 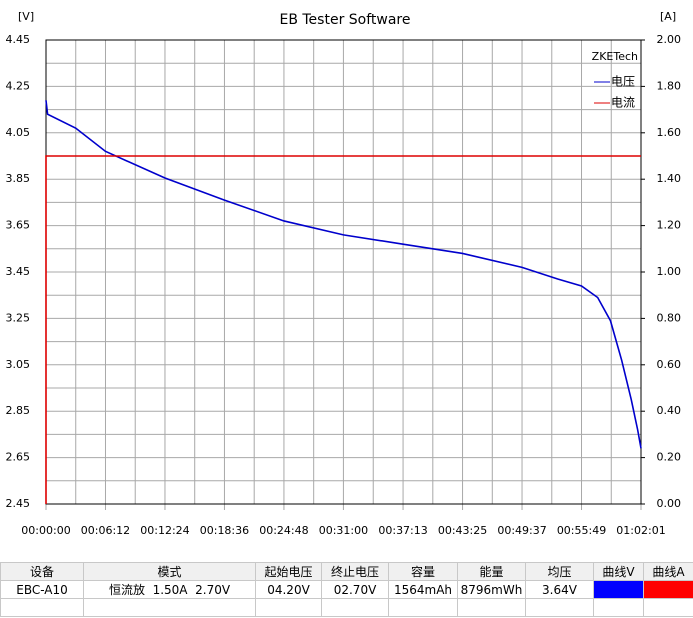 What do you see at coordinates (18, 410) in the screenshot?
I see `y-tick-label: 2.85` at bounding box center [18, 410].